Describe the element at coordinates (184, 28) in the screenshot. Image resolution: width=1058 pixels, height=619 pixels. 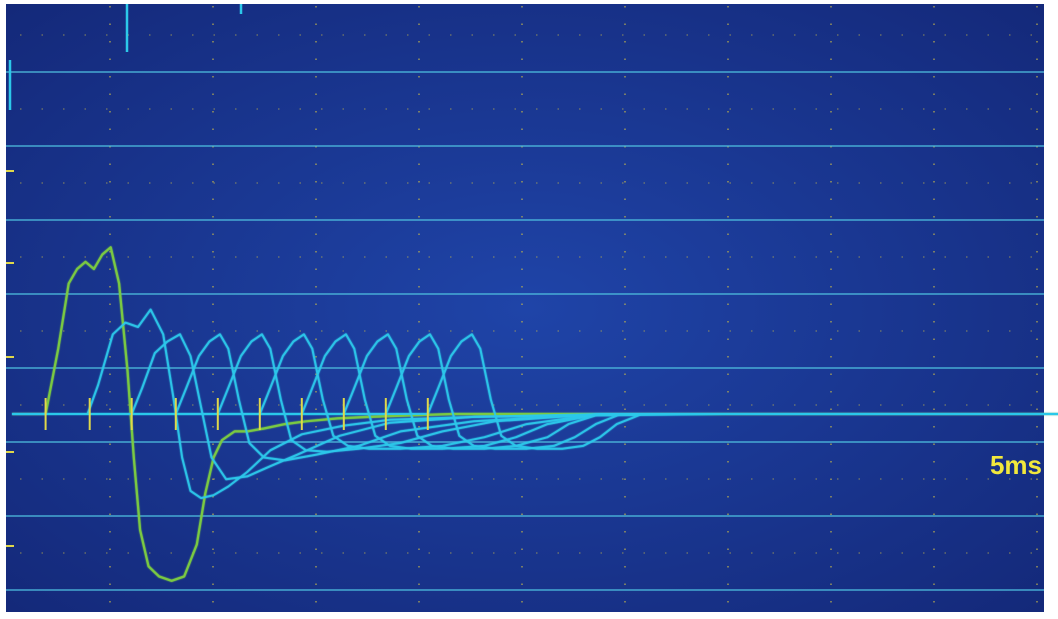
I see `top-edge-markers` at that location.